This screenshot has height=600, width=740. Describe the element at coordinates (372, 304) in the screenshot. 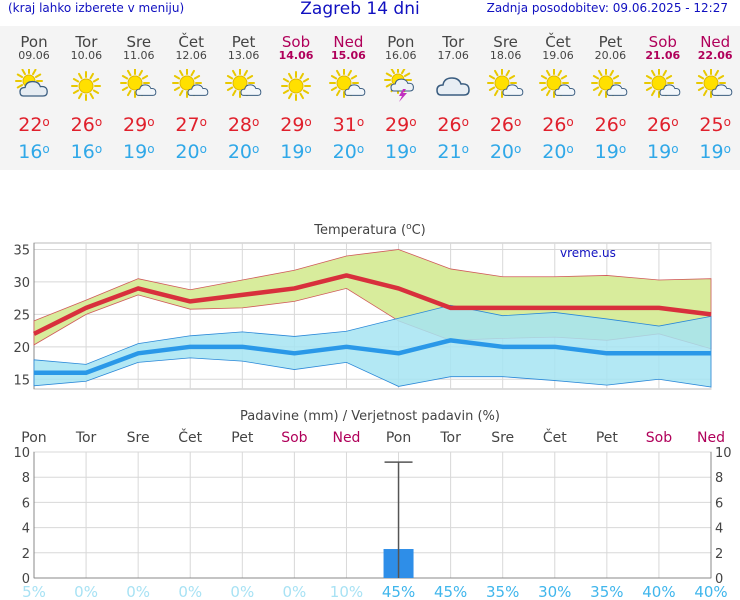

I see `max-temp-line` at that location.